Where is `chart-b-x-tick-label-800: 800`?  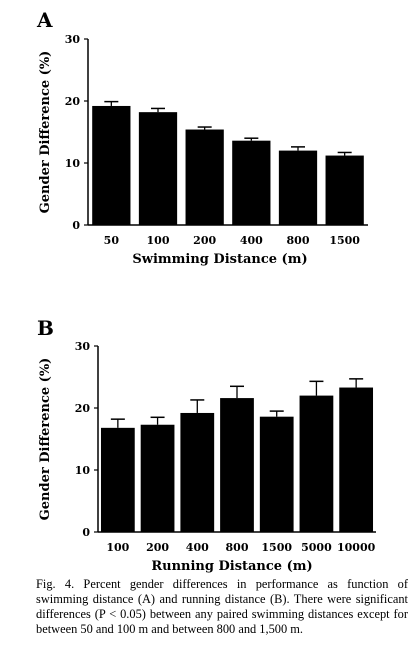 chart-b-x-tick-label-800: 800 is located at coordinates (237, 547).